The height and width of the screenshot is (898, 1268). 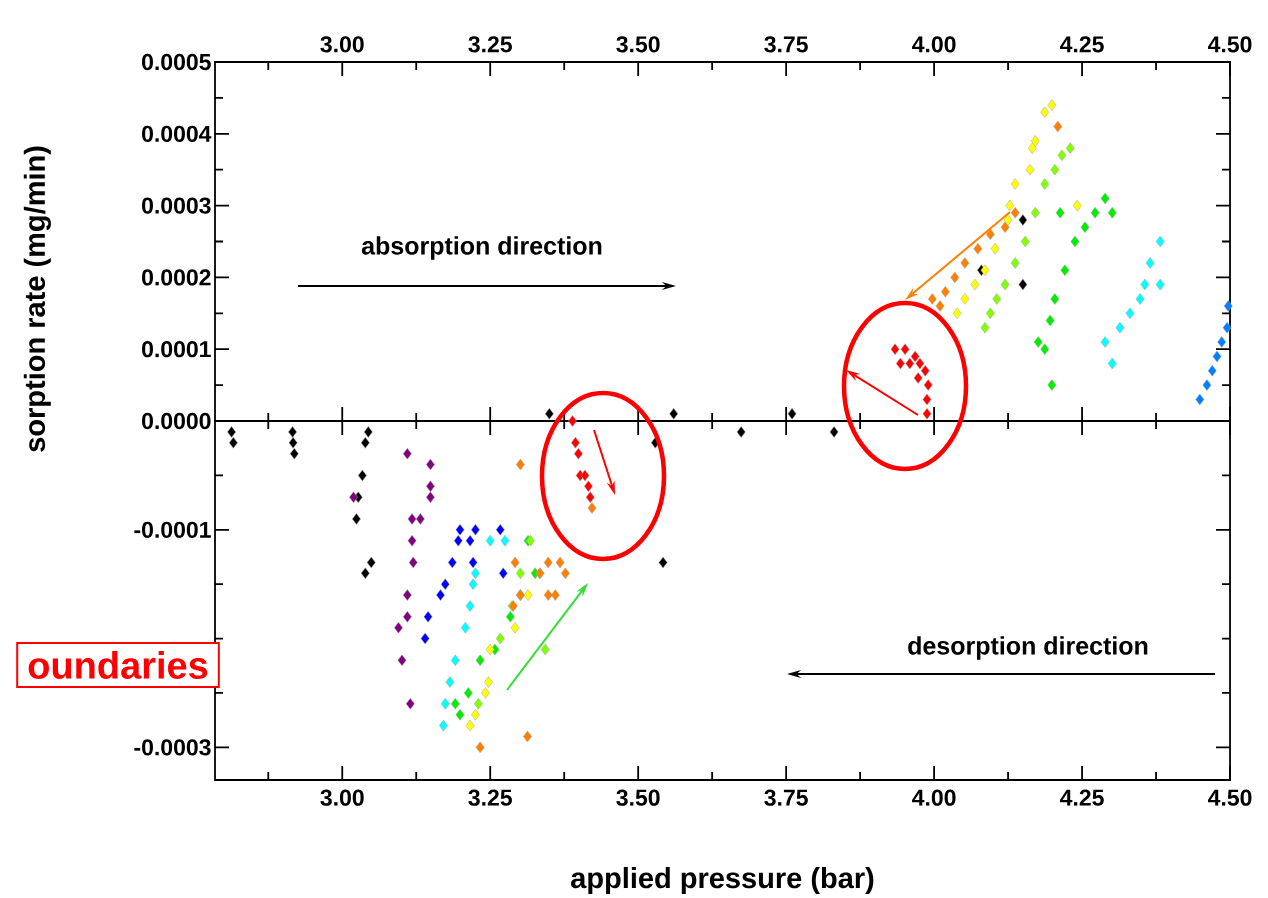 What do you see at coordinates (176, 205) in the screenshot?
I see `y-tick-label: 0.0003` at bounding box center [176, 205].